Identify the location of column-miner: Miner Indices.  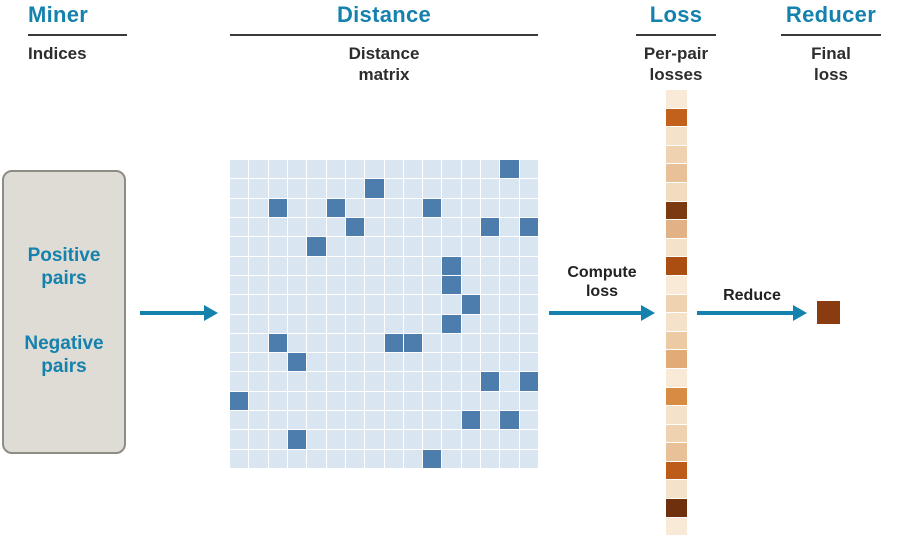
(77, 33).